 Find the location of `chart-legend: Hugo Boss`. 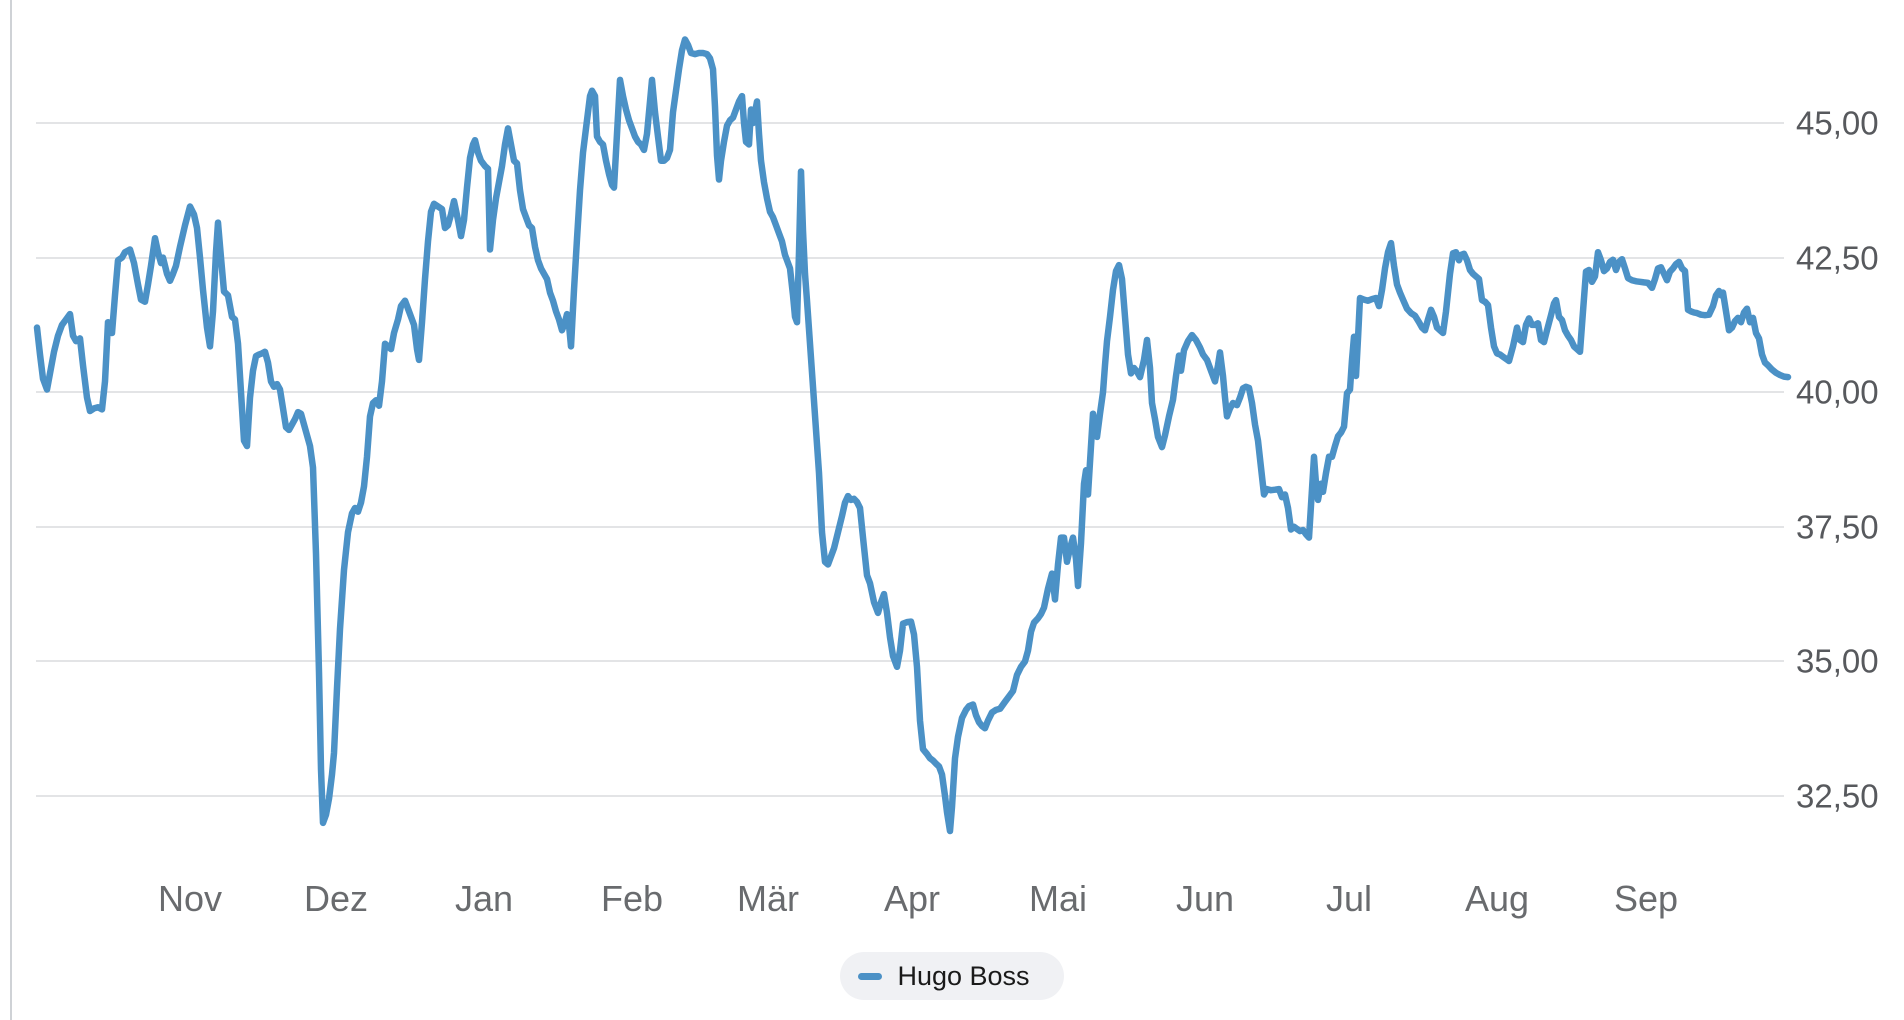

chart-legend: Hugo Boss is located at coordinates (952, 976).